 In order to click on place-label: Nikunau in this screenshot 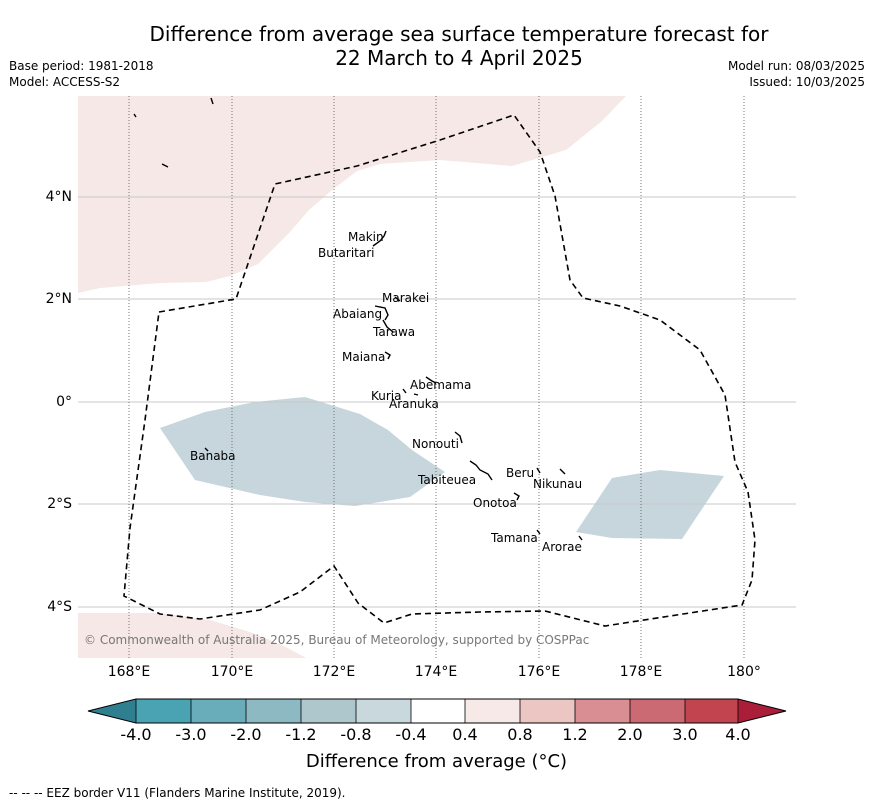, I will do `click(557, 484)`.